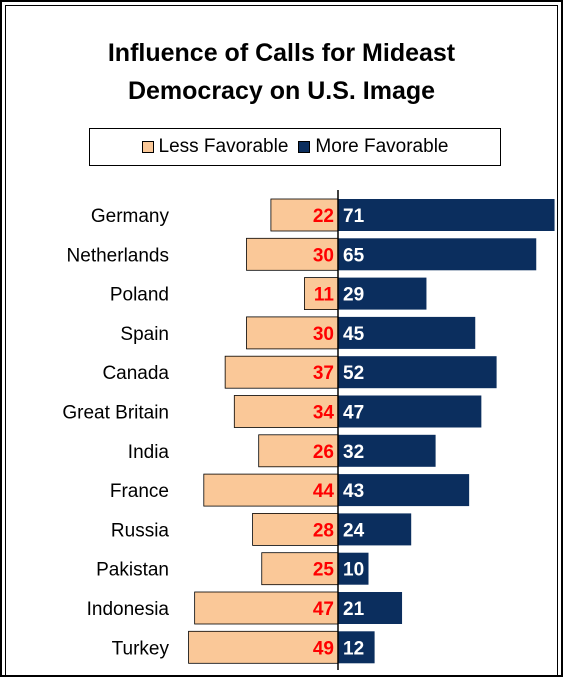 This screenshot has width=563, height=677. I want to click on category-label: Turkey, so click(141, 648).